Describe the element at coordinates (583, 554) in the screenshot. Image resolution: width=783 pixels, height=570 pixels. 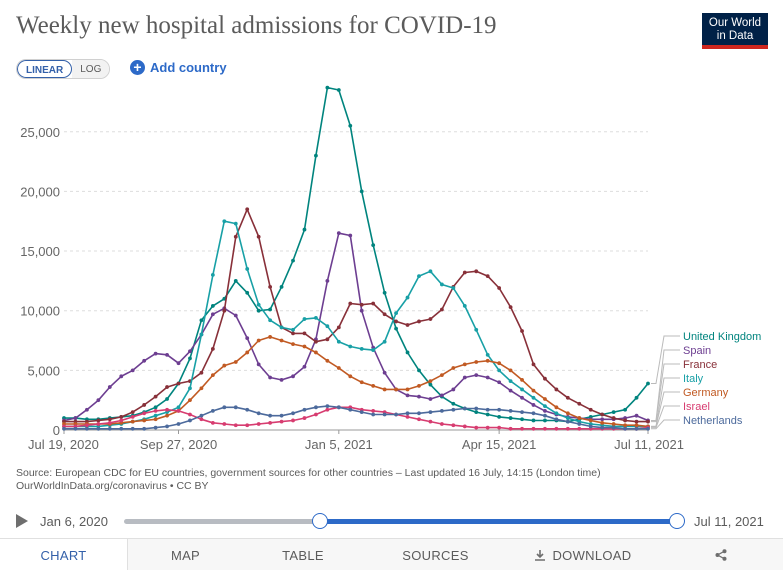
I see `tab-download: DOWNLOAD` at that location.